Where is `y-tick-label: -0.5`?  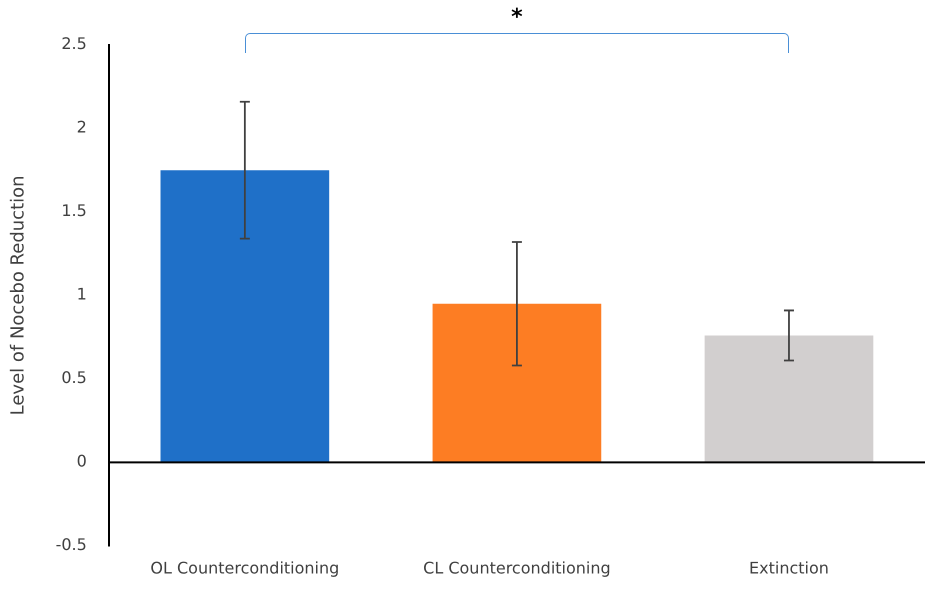
y-tick-label: -0.5 is located at coordinates (71, 544).